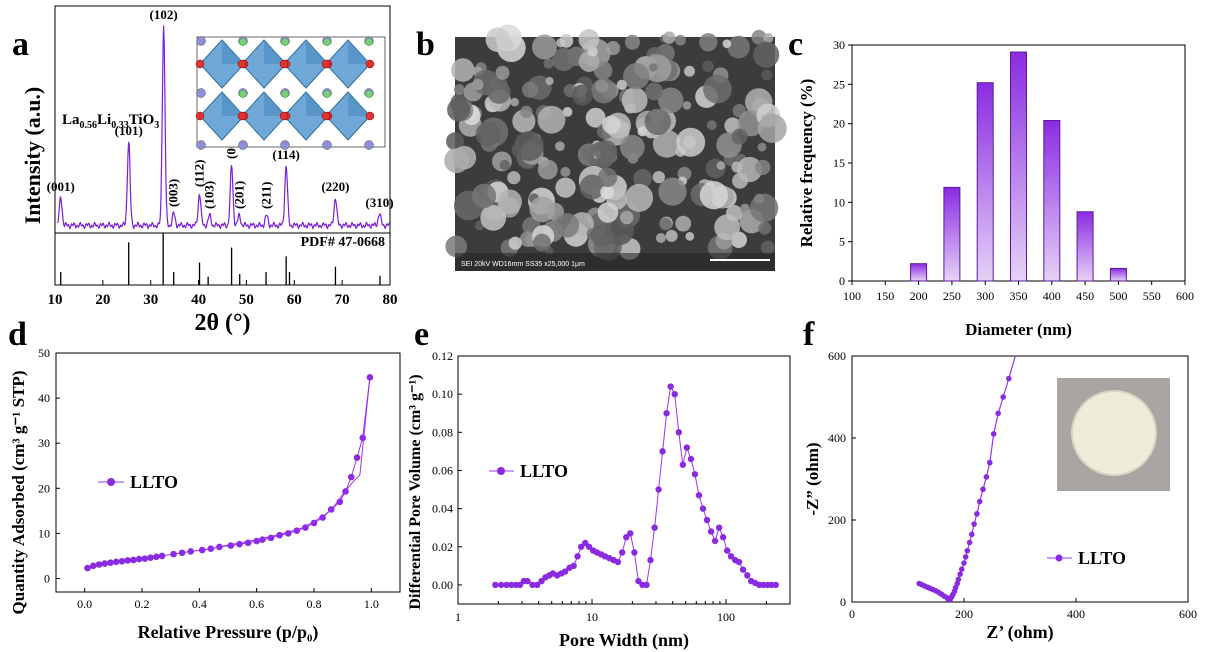 This screenshot has width=1210, height=652. What do you see at coordinates (111, 482) in the screenshot?
I see `d-legend-marker` at bounding box center [111, 482].